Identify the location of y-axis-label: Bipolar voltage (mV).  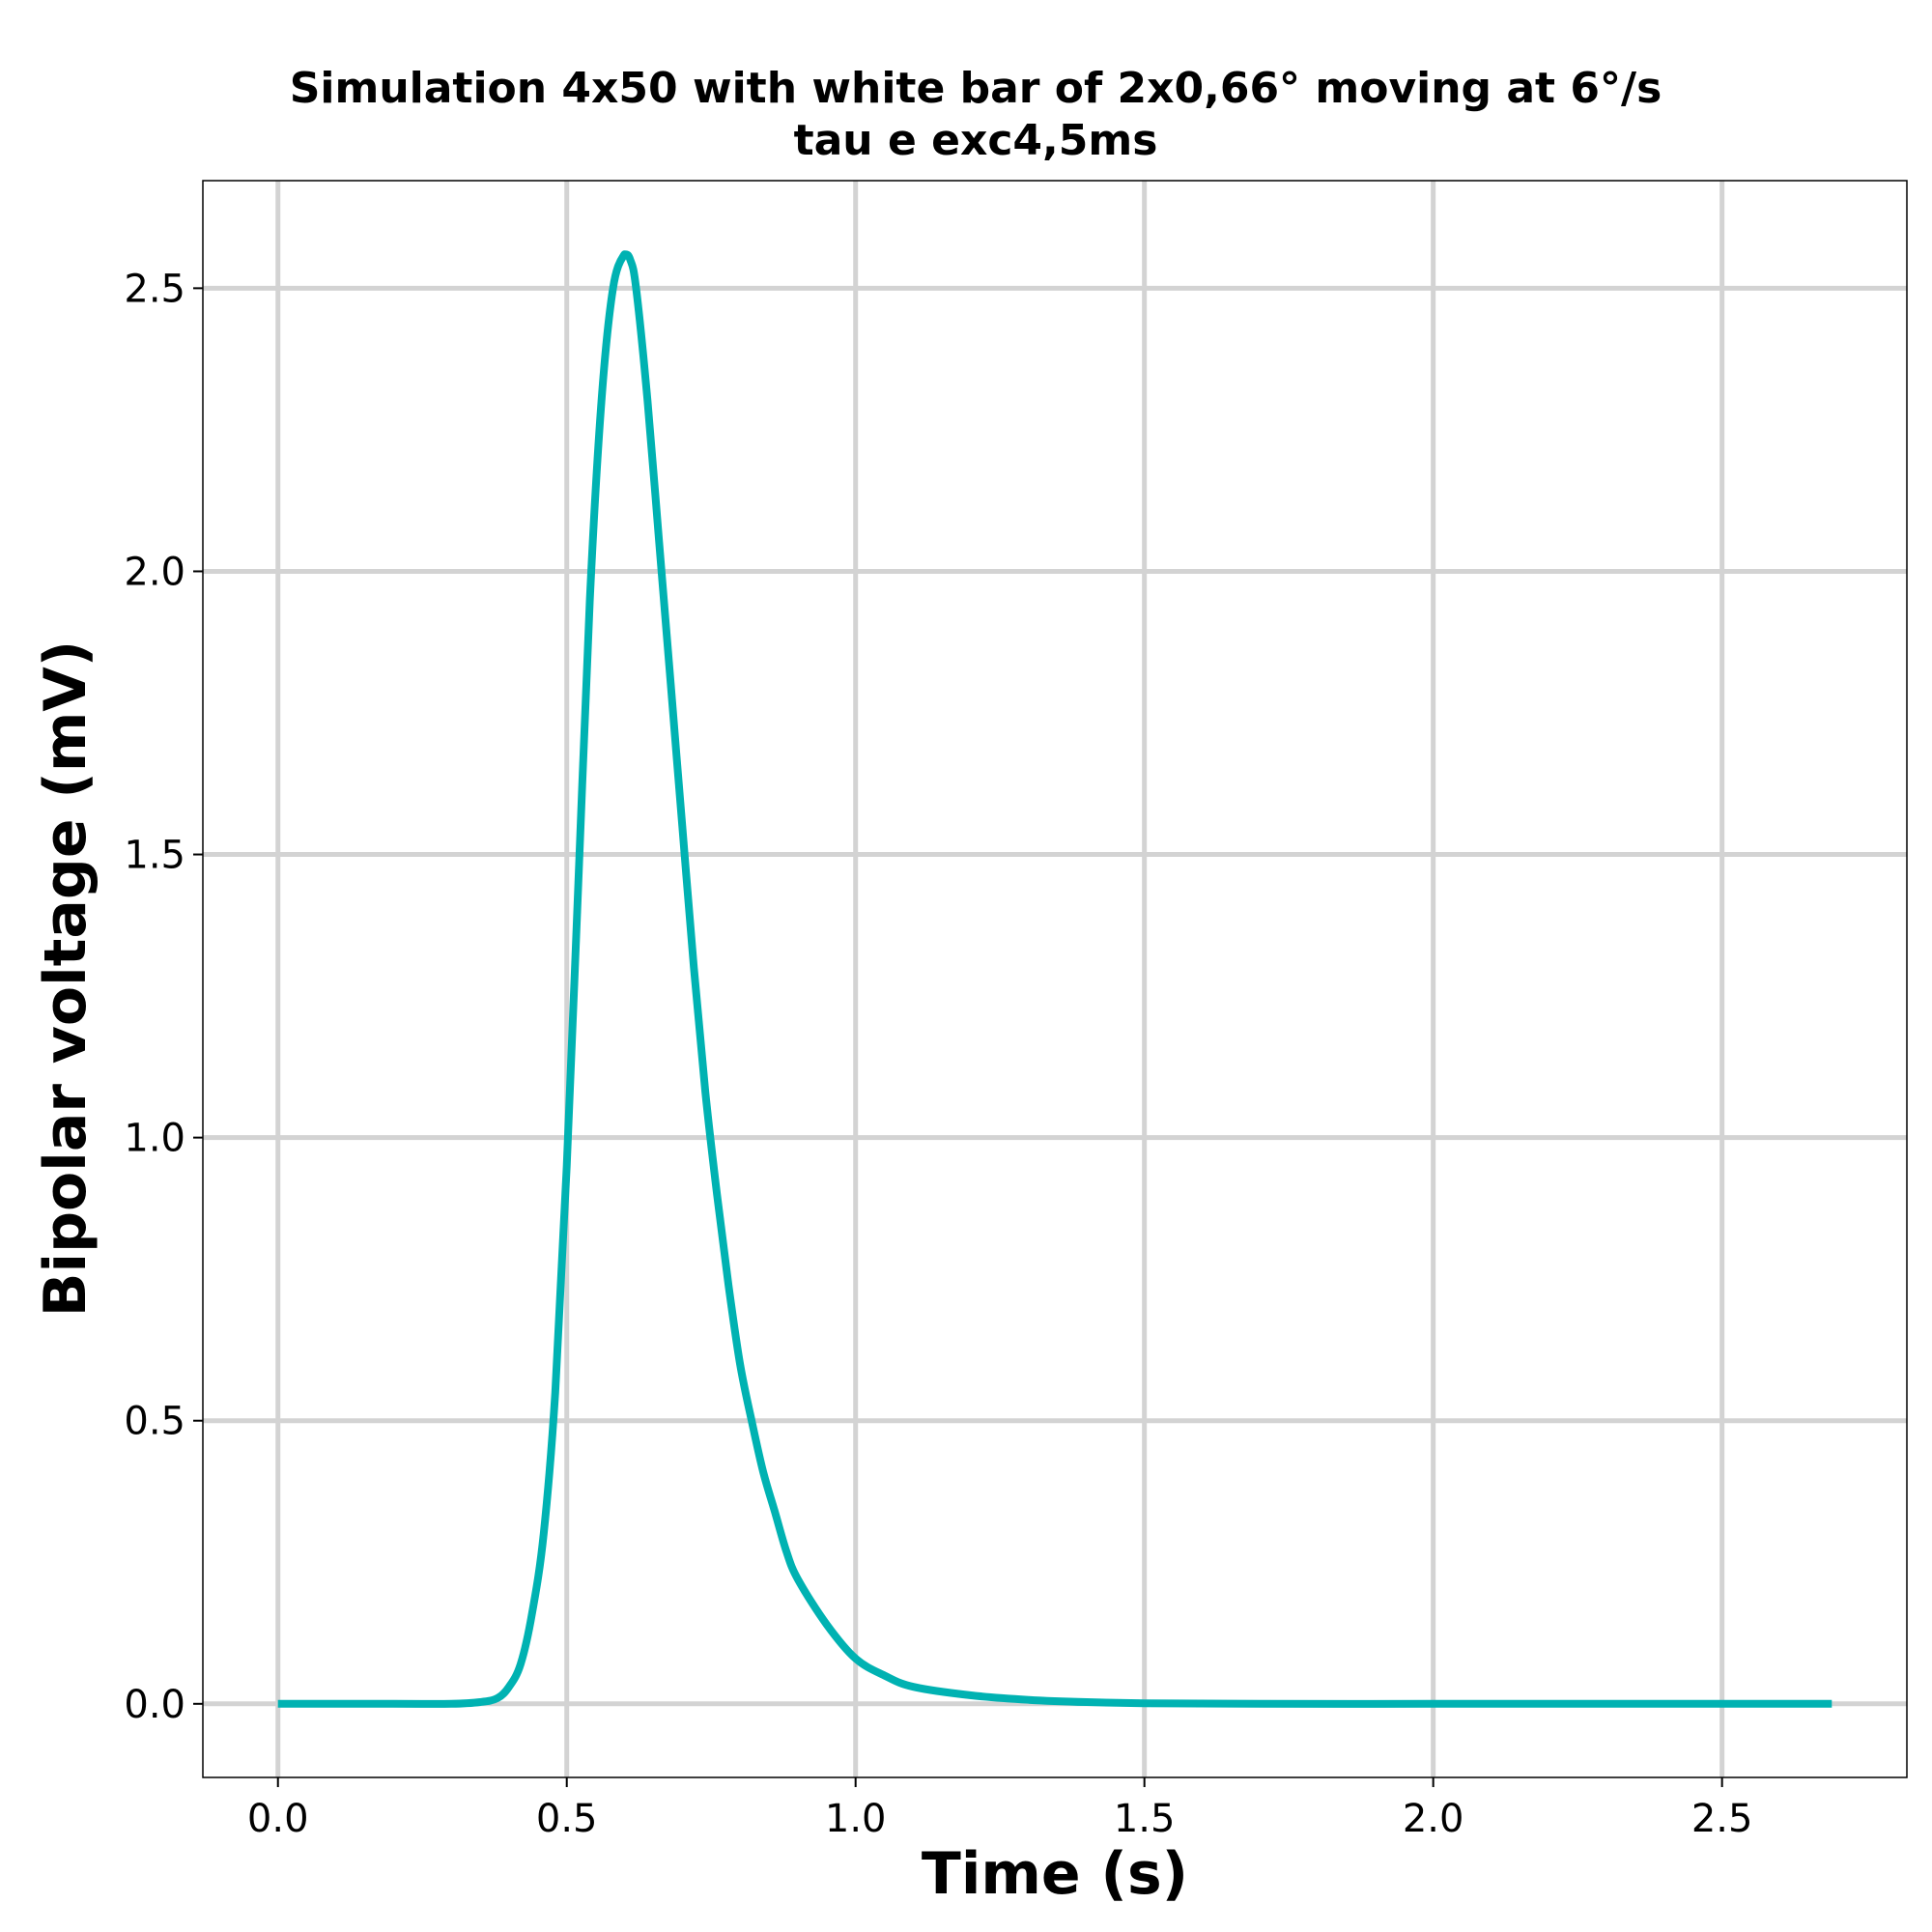
(65, 978).